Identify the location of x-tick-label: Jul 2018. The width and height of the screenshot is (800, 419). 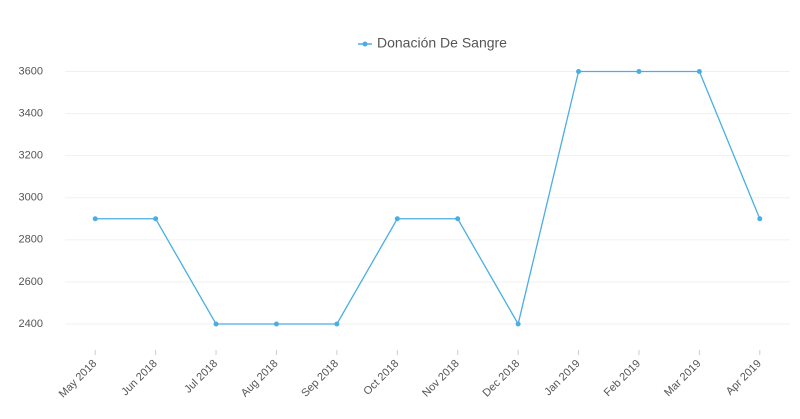
(201, 377).